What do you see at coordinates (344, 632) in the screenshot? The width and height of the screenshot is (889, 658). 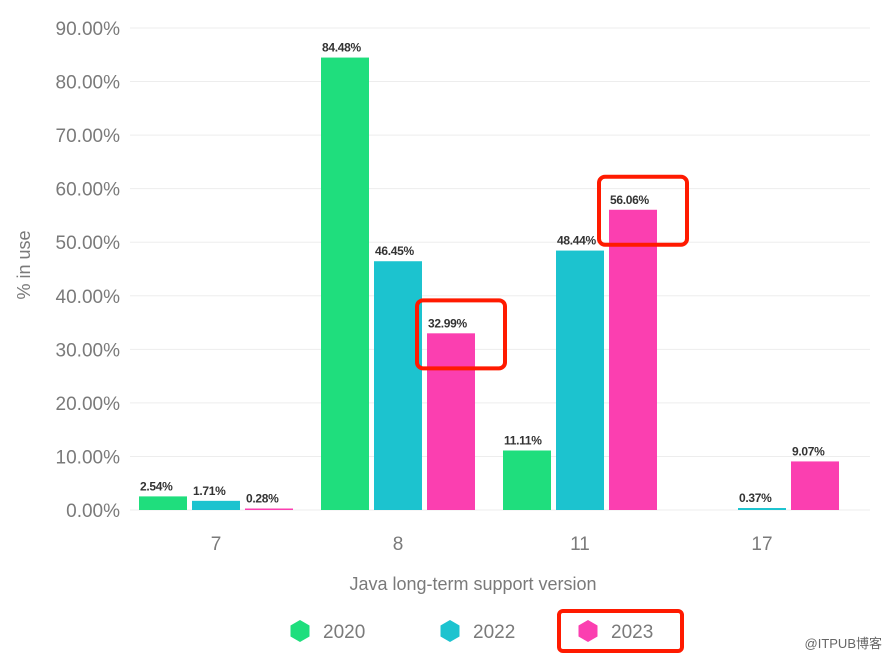 I see `legend-label-2020: 2020` at bounding box center [344, 632].